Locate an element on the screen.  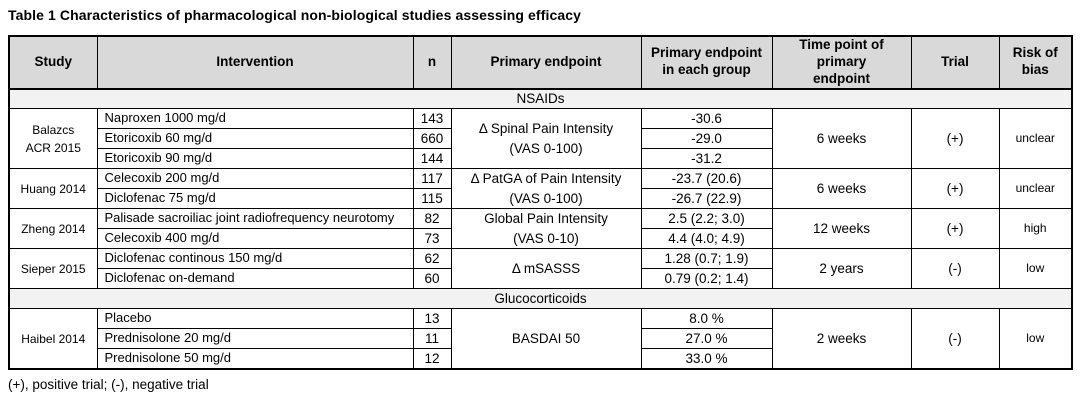
table-row: Etoricoxib 90 mg/d 144 -31.2 is located at coordinates (540, 159).